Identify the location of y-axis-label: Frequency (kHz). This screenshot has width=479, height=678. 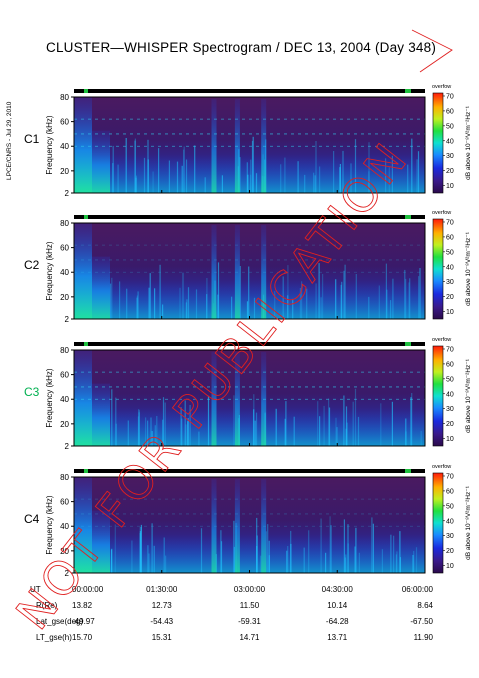
(49, 397).